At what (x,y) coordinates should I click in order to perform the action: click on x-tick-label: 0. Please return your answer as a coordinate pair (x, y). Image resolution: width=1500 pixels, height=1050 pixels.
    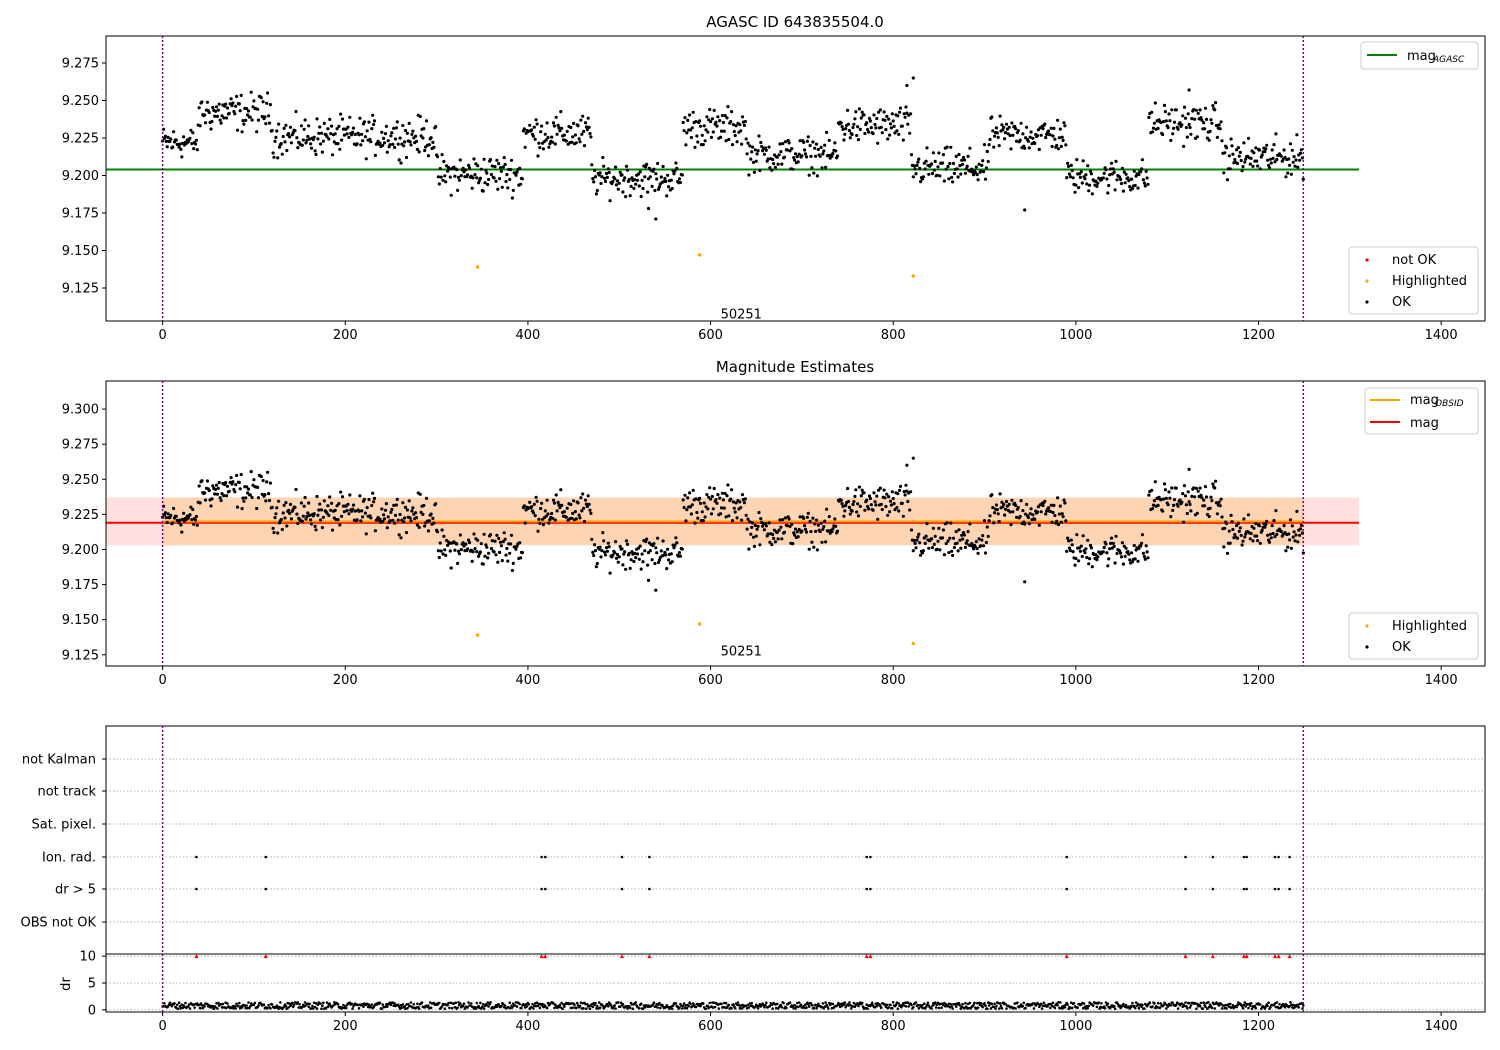
    Looking at the image, I should click on (162, 680).